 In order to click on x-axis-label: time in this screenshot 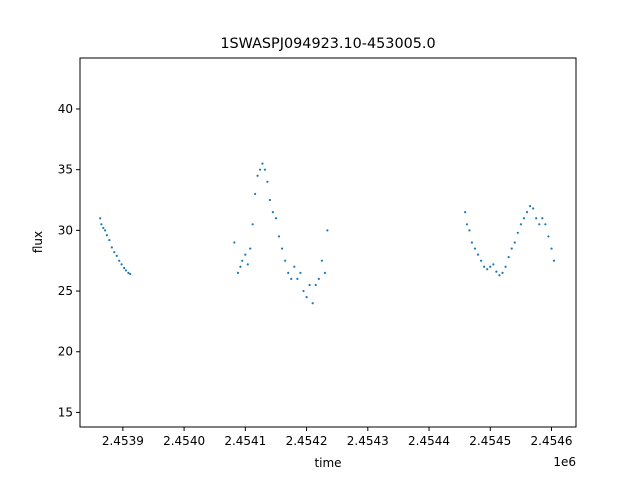, I will do `click(327, 463)`.